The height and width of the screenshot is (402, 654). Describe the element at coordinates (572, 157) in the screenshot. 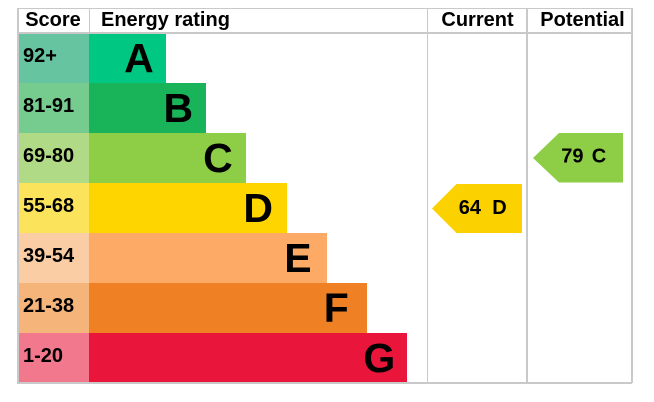

I see `svg-text: 79` at that location.